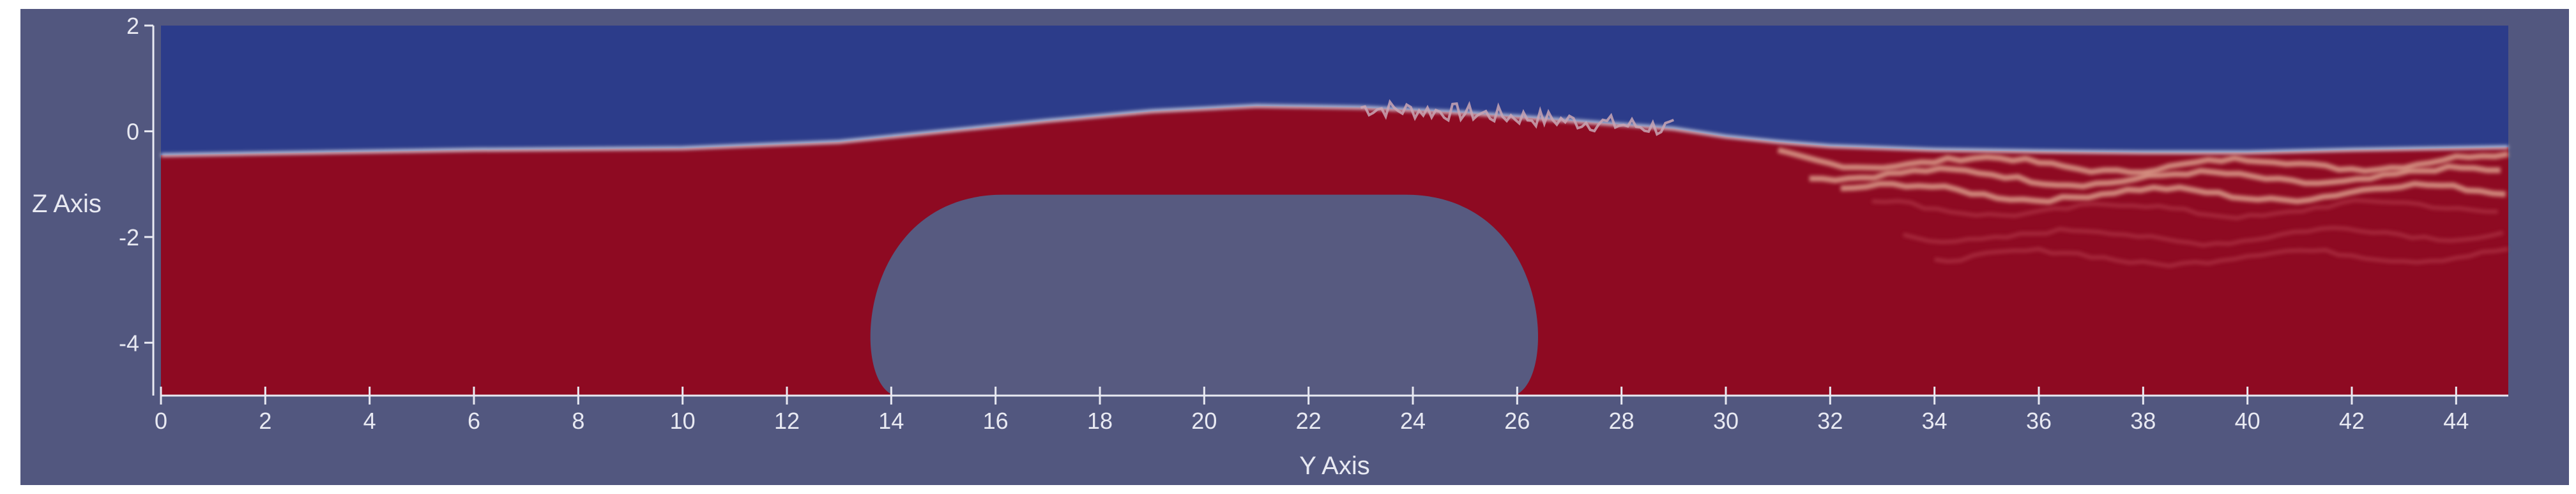 The image size is (2576, 494). Describe the element at coordinates (2456, 421) in the screenshot. I see `x-tick-label: 44` at that location.